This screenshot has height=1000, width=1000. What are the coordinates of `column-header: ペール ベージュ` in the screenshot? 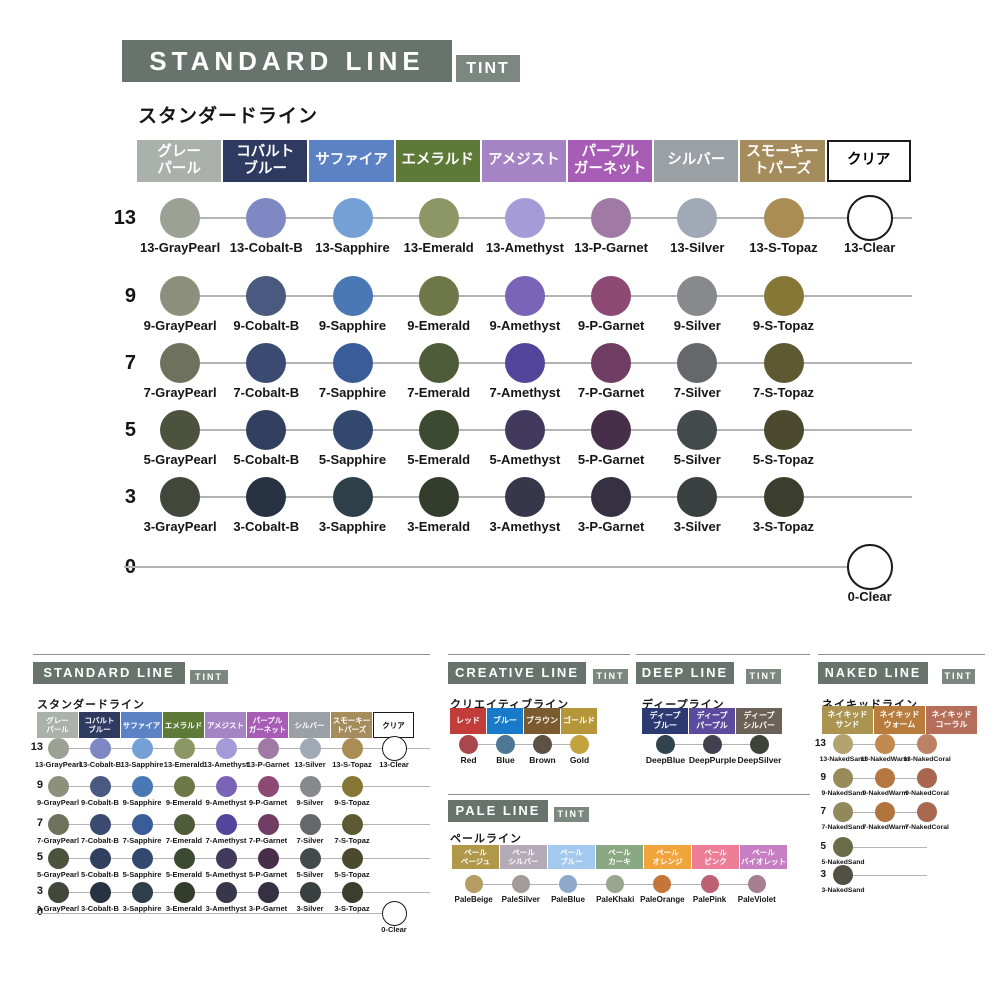 It's located at (475, 857).